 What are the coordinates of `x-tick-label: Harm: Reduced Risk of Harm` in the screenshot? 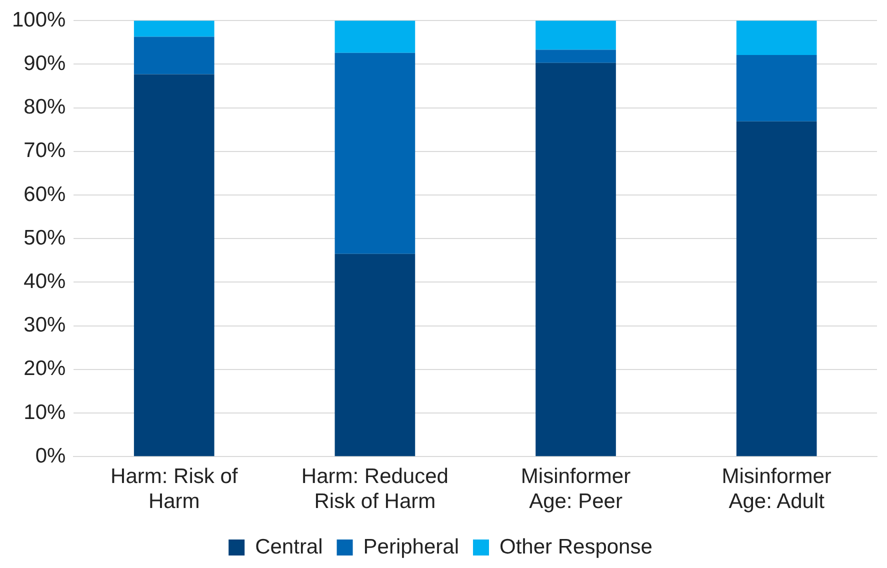 It's located at (374, 489).